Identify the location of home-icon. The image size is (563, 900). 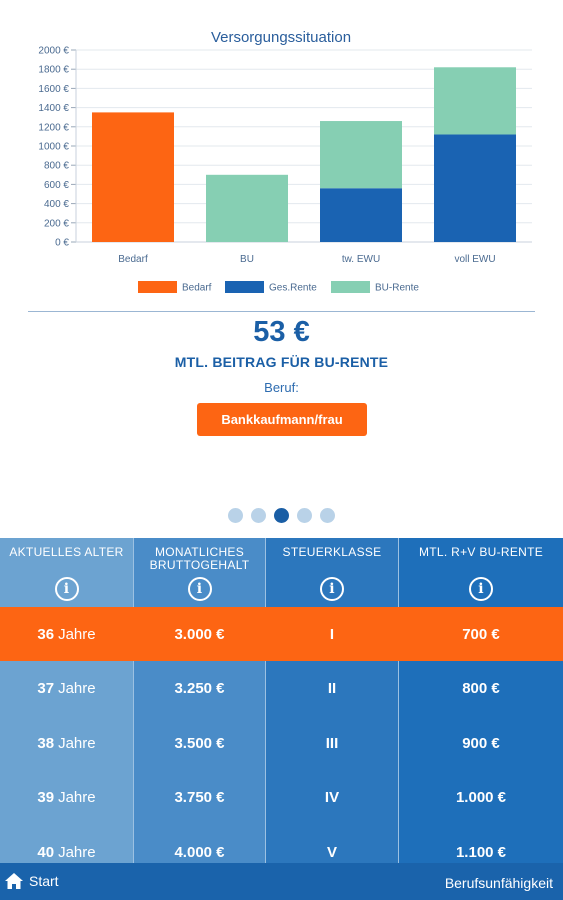
(14, 881).